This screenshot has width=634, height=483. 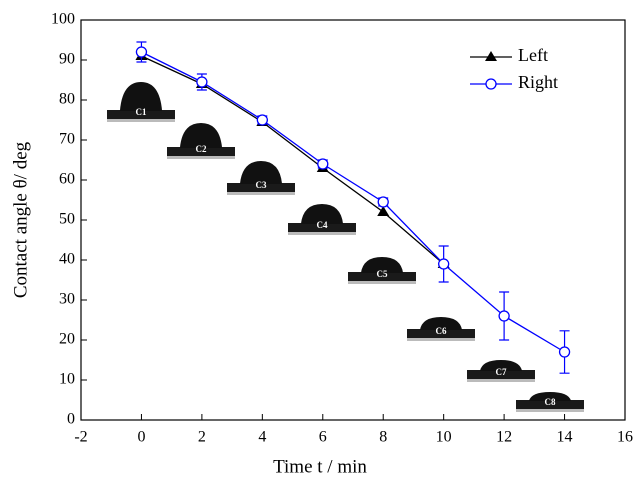 I want to click on y-tick-label: 30, so click(x=67, y=299).